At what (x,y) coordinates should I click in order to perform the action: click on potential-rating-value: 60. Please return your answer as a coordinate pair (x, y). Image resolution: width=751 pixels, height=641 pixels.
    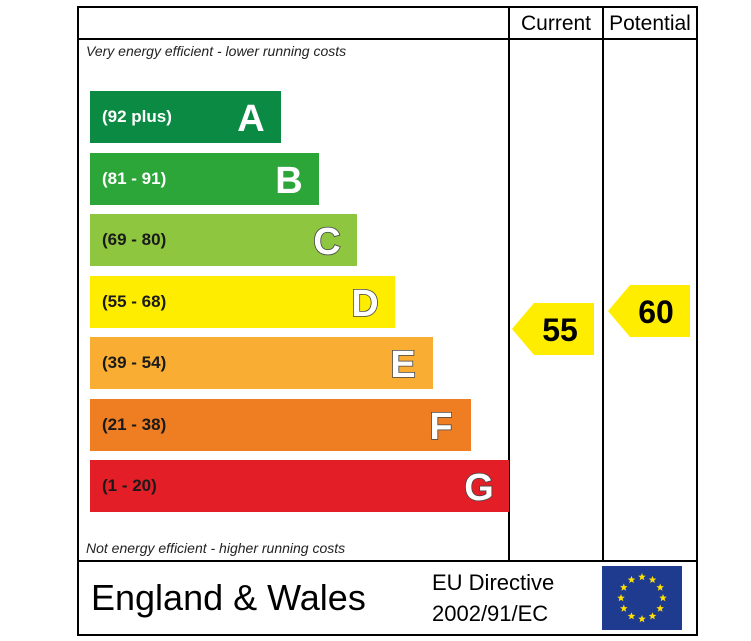
    Looking at the image, I should click on (656, 312).